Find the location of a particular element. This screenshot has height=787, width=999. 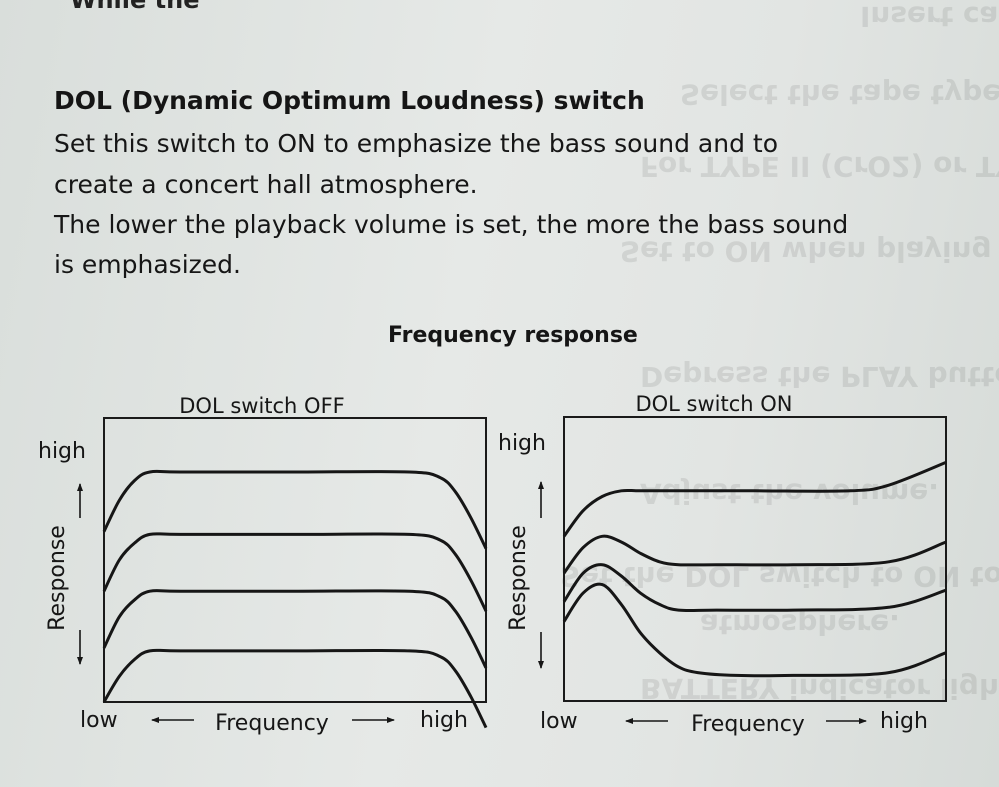

paragraph-line: create a concert hall atmosphere. is located at coordinates (266, 184).